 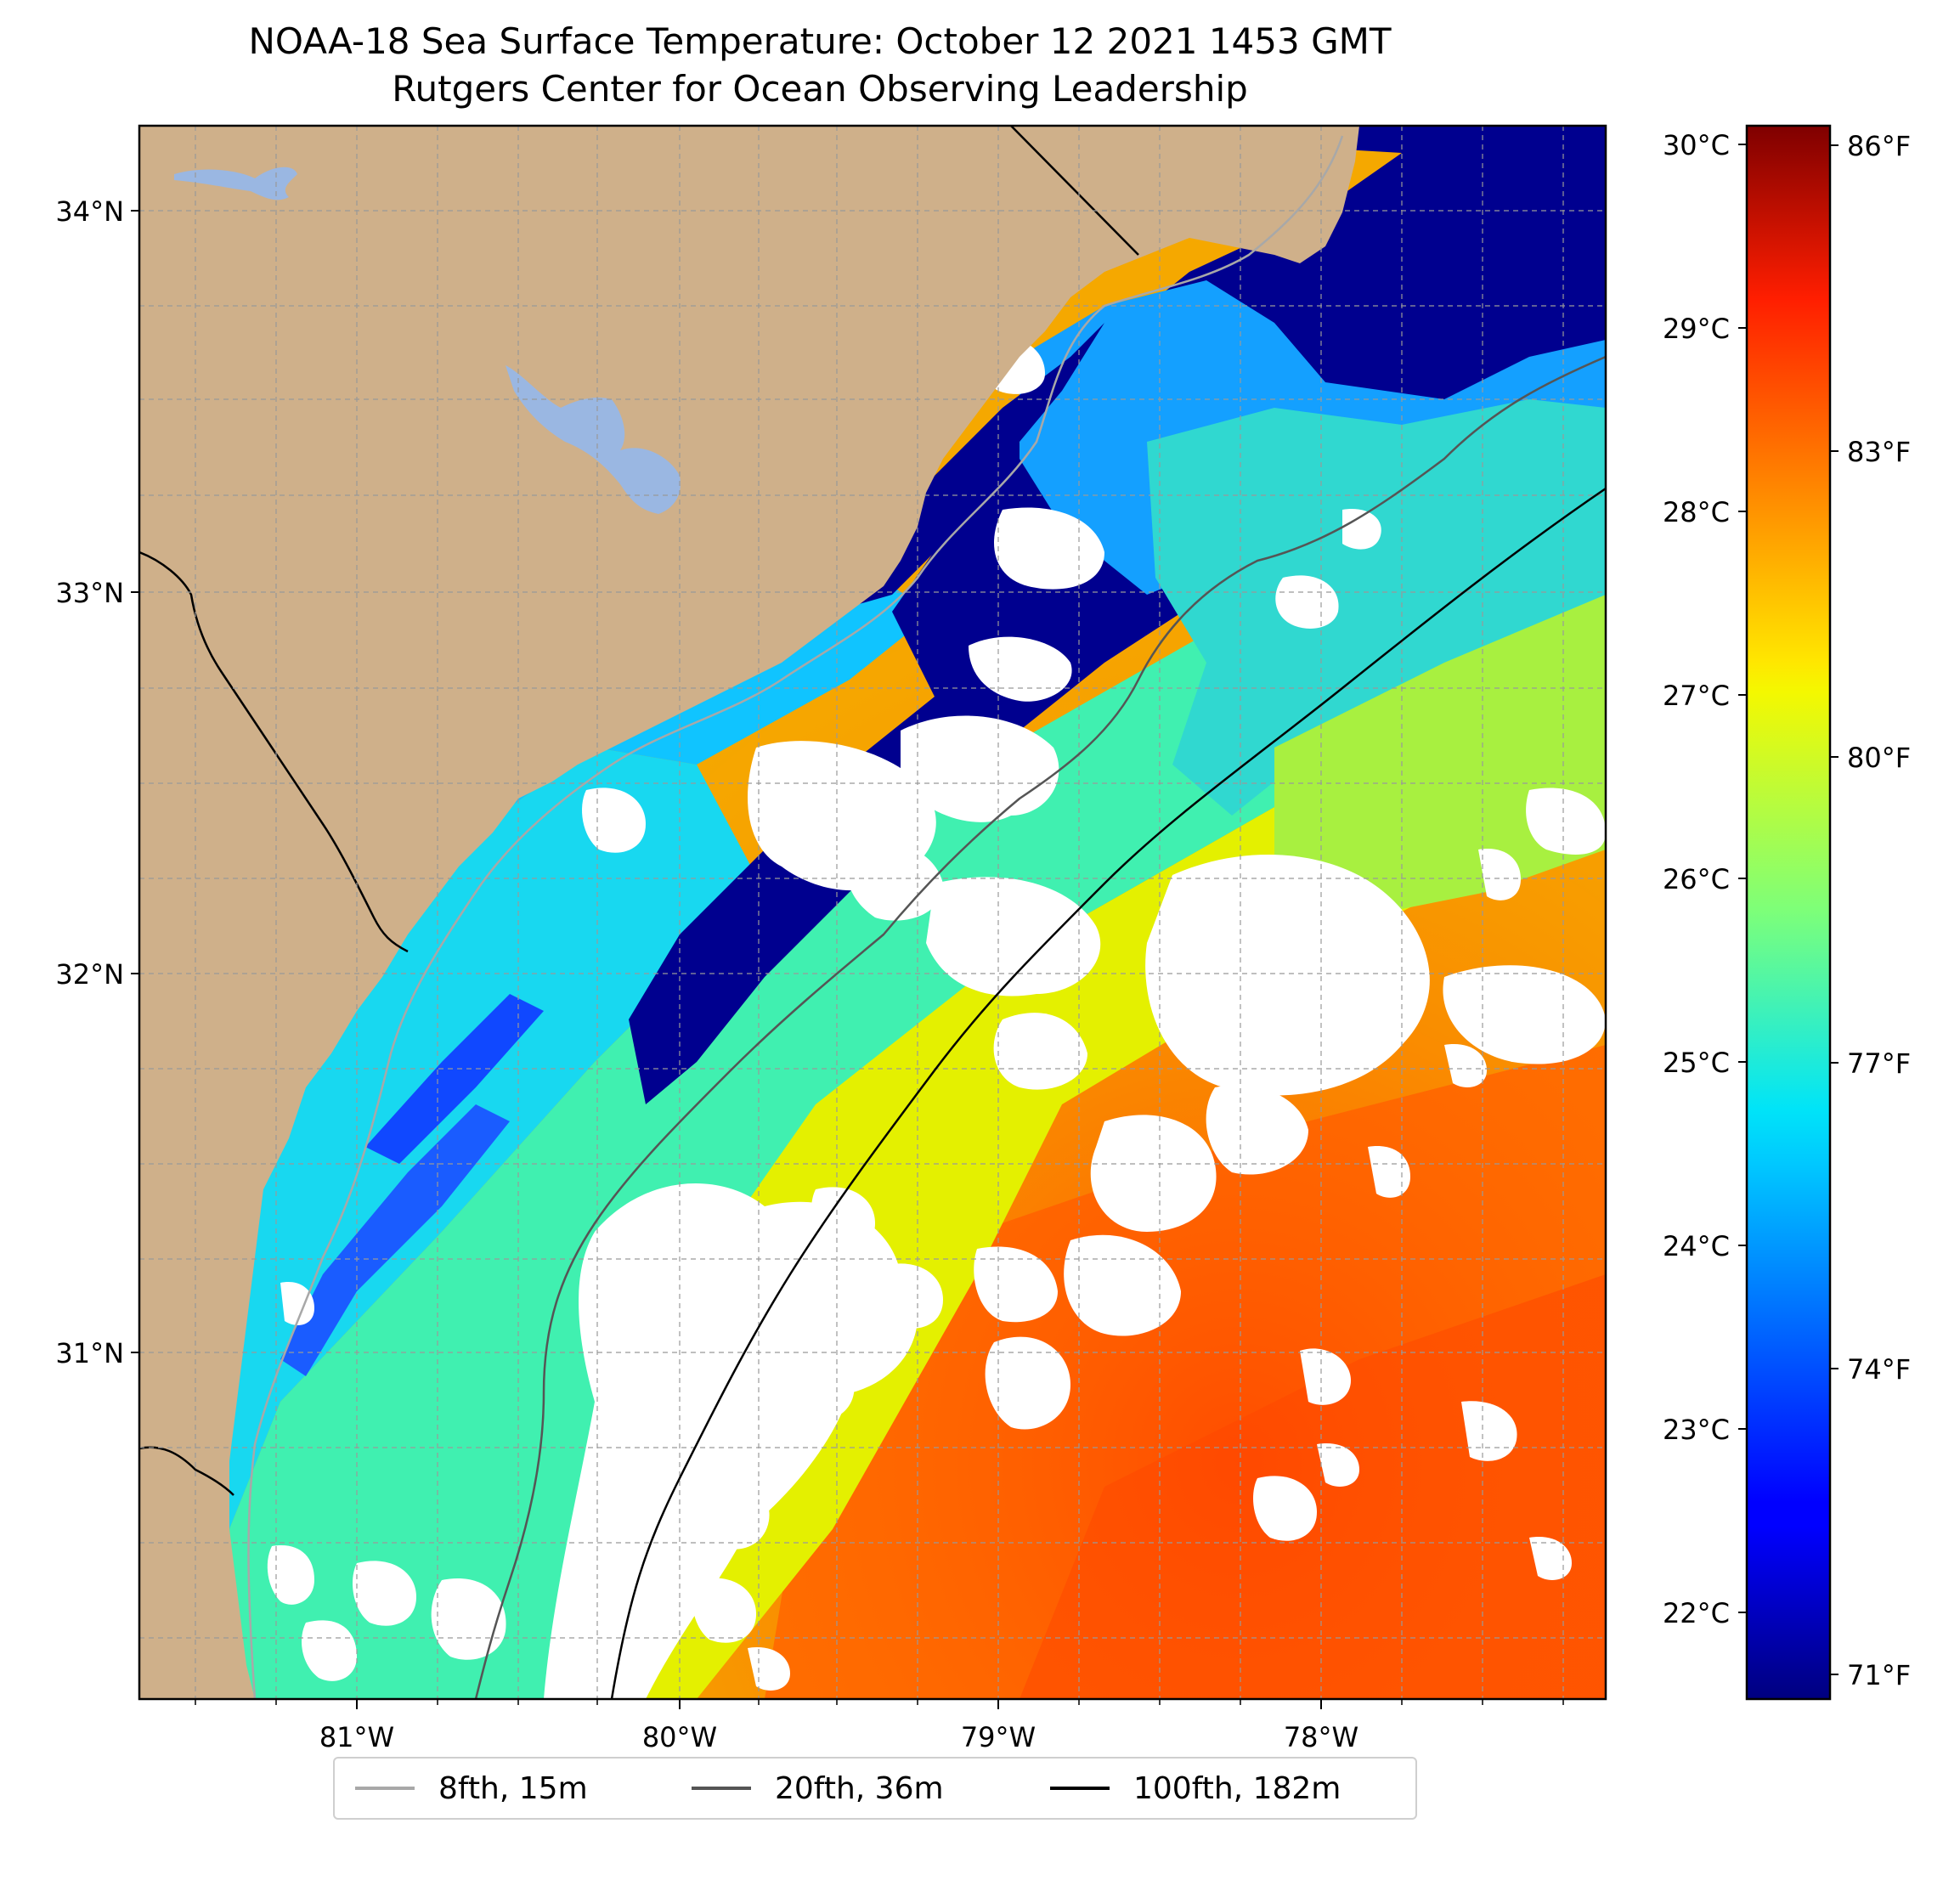 What do you see at coordinates (860, 1788) in the screenshot?
I see `legend-label-20fth: 20fth, 36m` at bounding box center [860, 1788].